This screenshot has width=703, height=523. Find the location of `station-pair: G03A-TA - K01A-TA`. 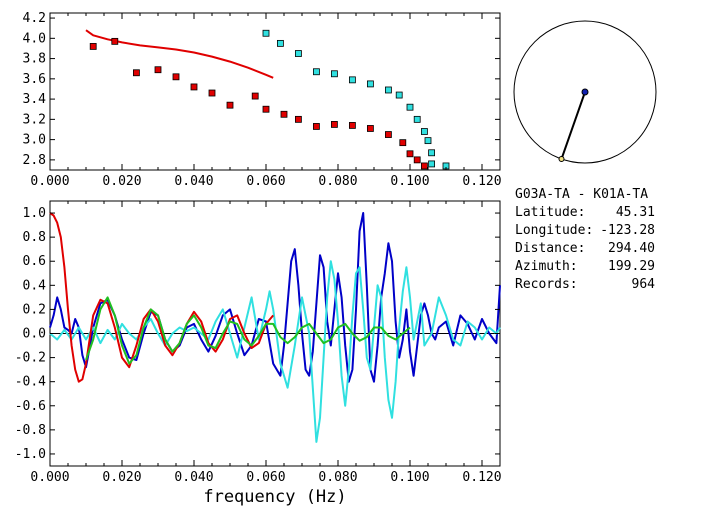

station-pair: G03A-TA - K01A-TA is located at coordinates (581, 194).